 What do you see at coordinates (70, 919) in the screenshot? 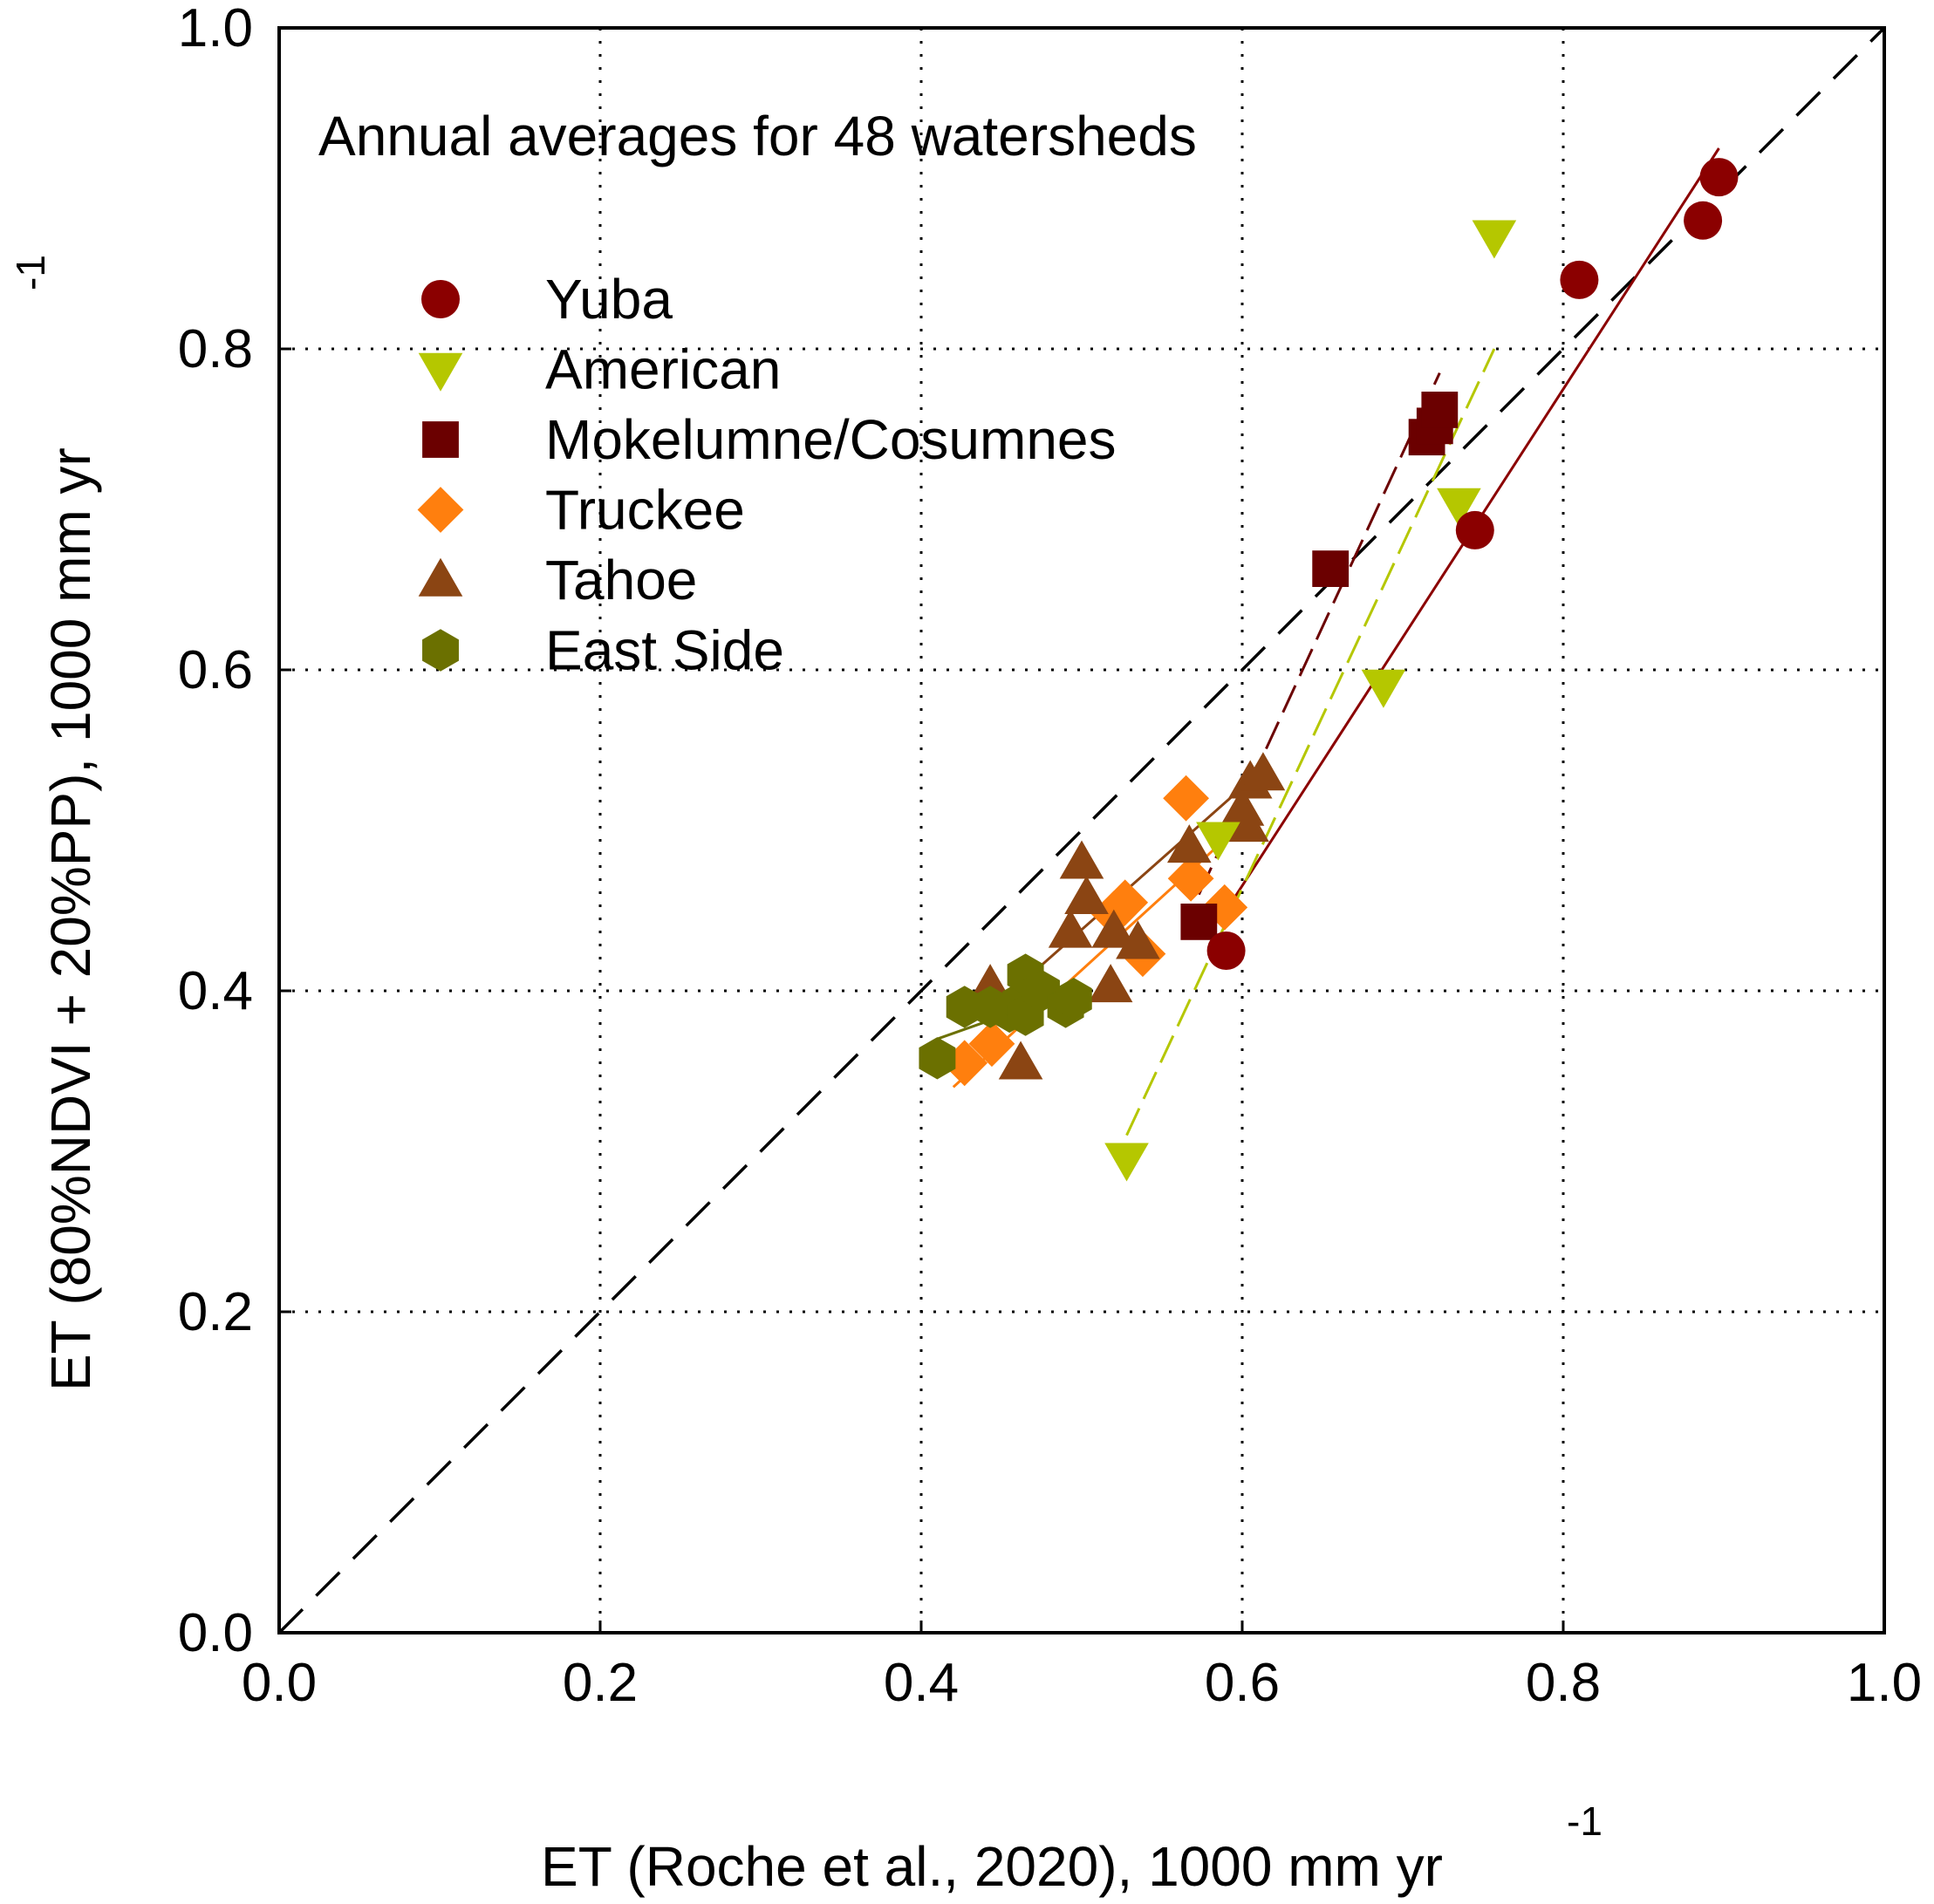
I see `y-axis-title: ET (80%NDVI + 20%PP), 1000 mm yr` at bounding box center [70, 919].